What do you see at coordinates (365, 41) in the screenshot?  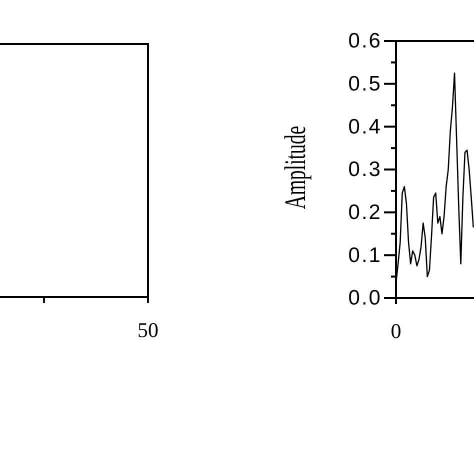 I see `y-tick-label: 0.6` at bounding box center [365, 41].